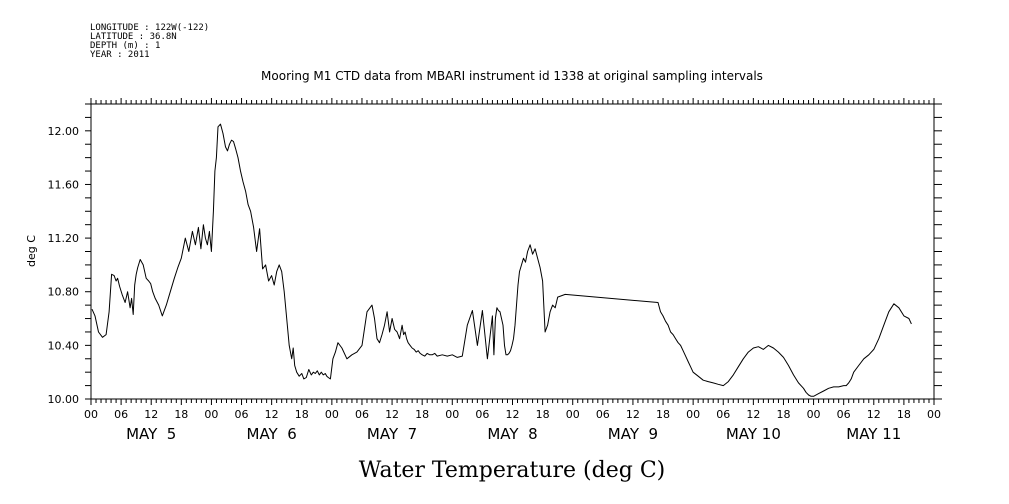  Describe the element at coordinates (753, 434) in the screenshot. I see `day-label: MAY 10` at that location.